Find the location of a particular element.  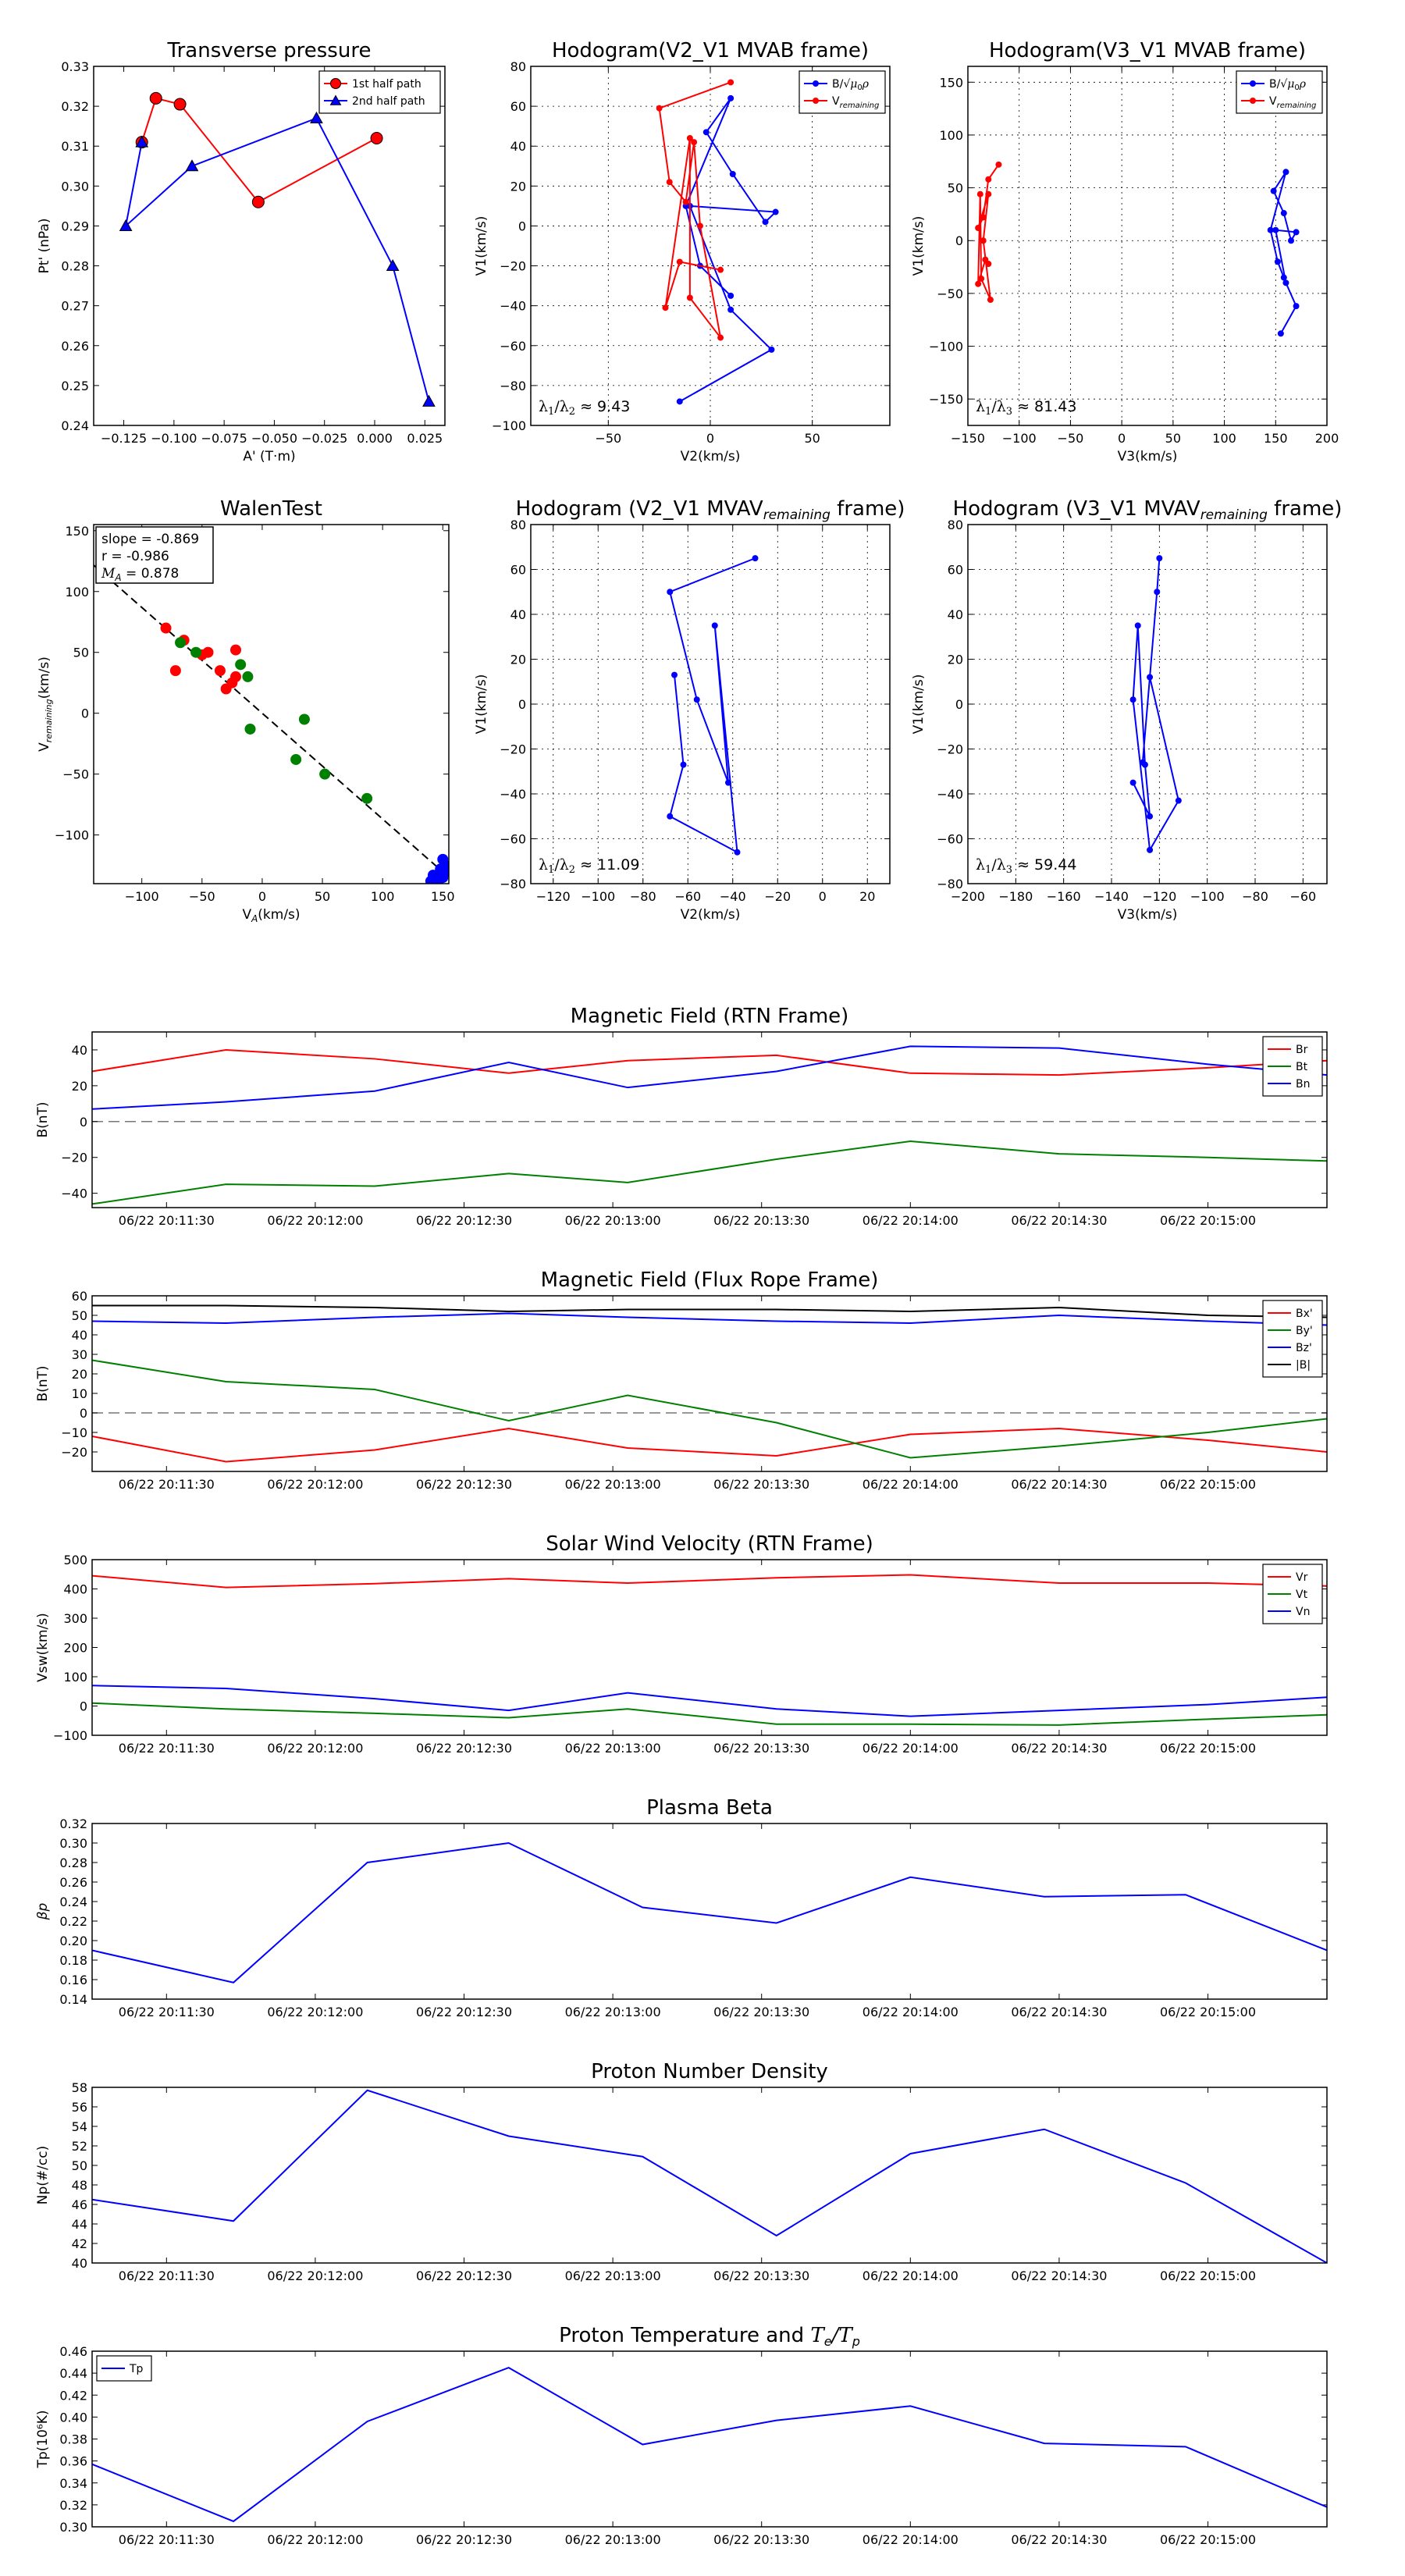

x-tick-label: −100 is located at coordinates (598, 896).